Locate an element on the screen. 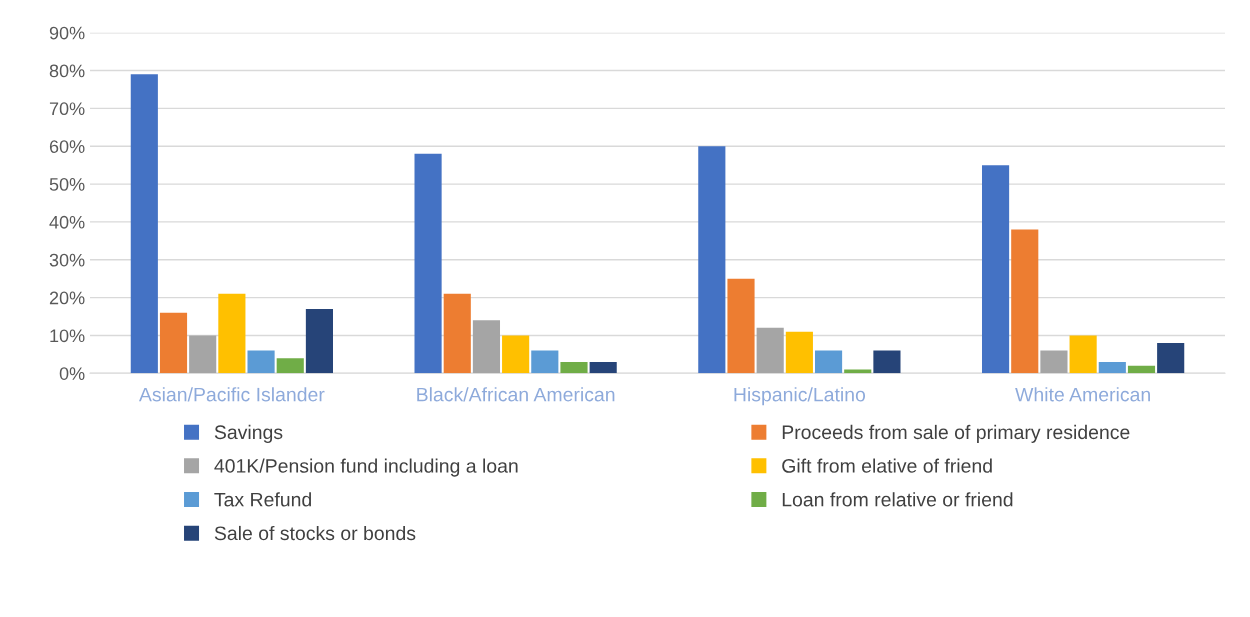 The height and width of the screenshot is (617, 1250). y-tick-label: 30% is located at coordinates (67, 260).